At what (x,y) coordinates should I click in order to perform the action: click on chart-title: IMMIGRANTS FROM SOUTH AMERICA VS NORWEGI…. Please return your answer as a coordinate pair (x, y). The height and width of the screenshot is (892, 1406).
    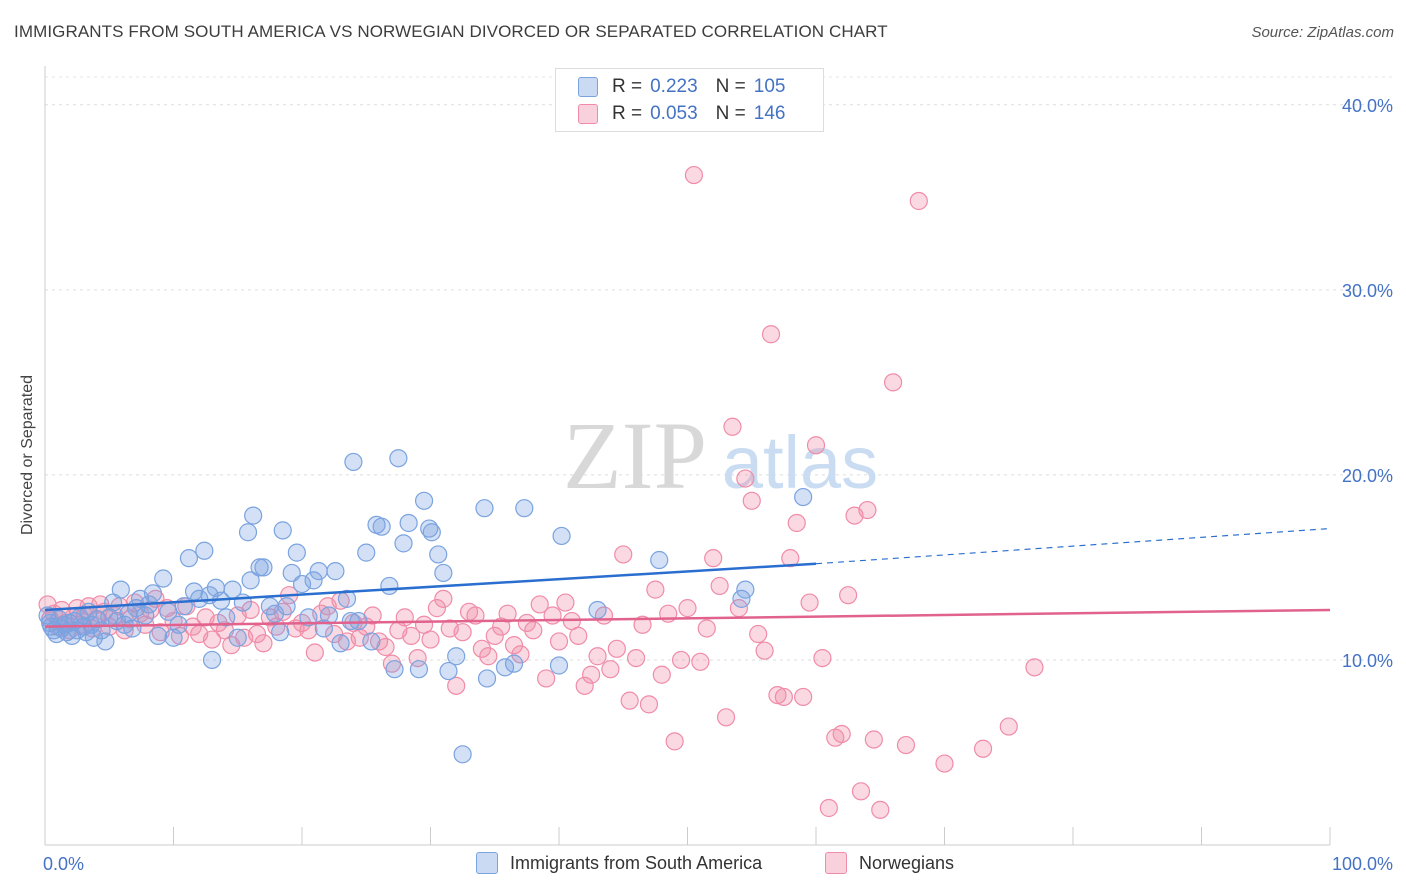
    Looking at the image, I should click on (451, 31).